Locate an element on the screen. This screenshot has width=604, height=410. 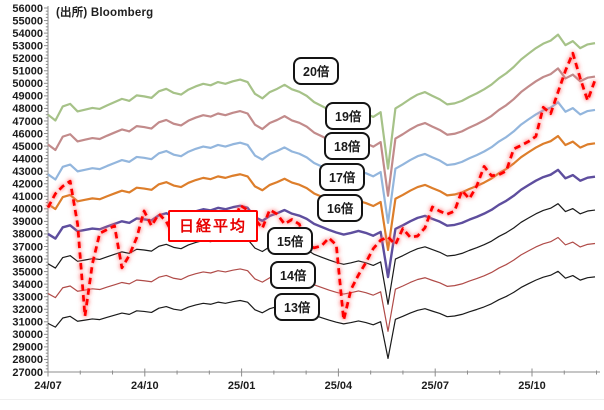
svg-text: 40000 is located at coordinates (27, 210).